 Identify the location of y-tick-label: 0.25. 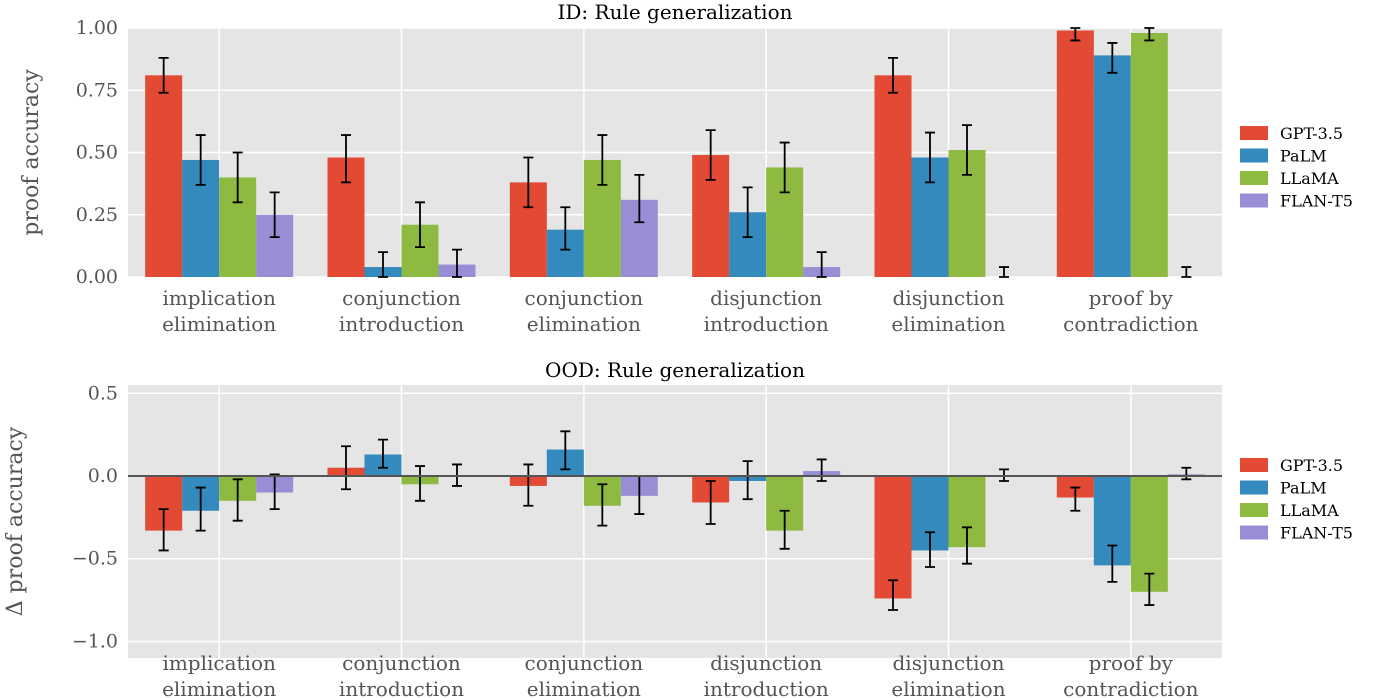
(97, 215).